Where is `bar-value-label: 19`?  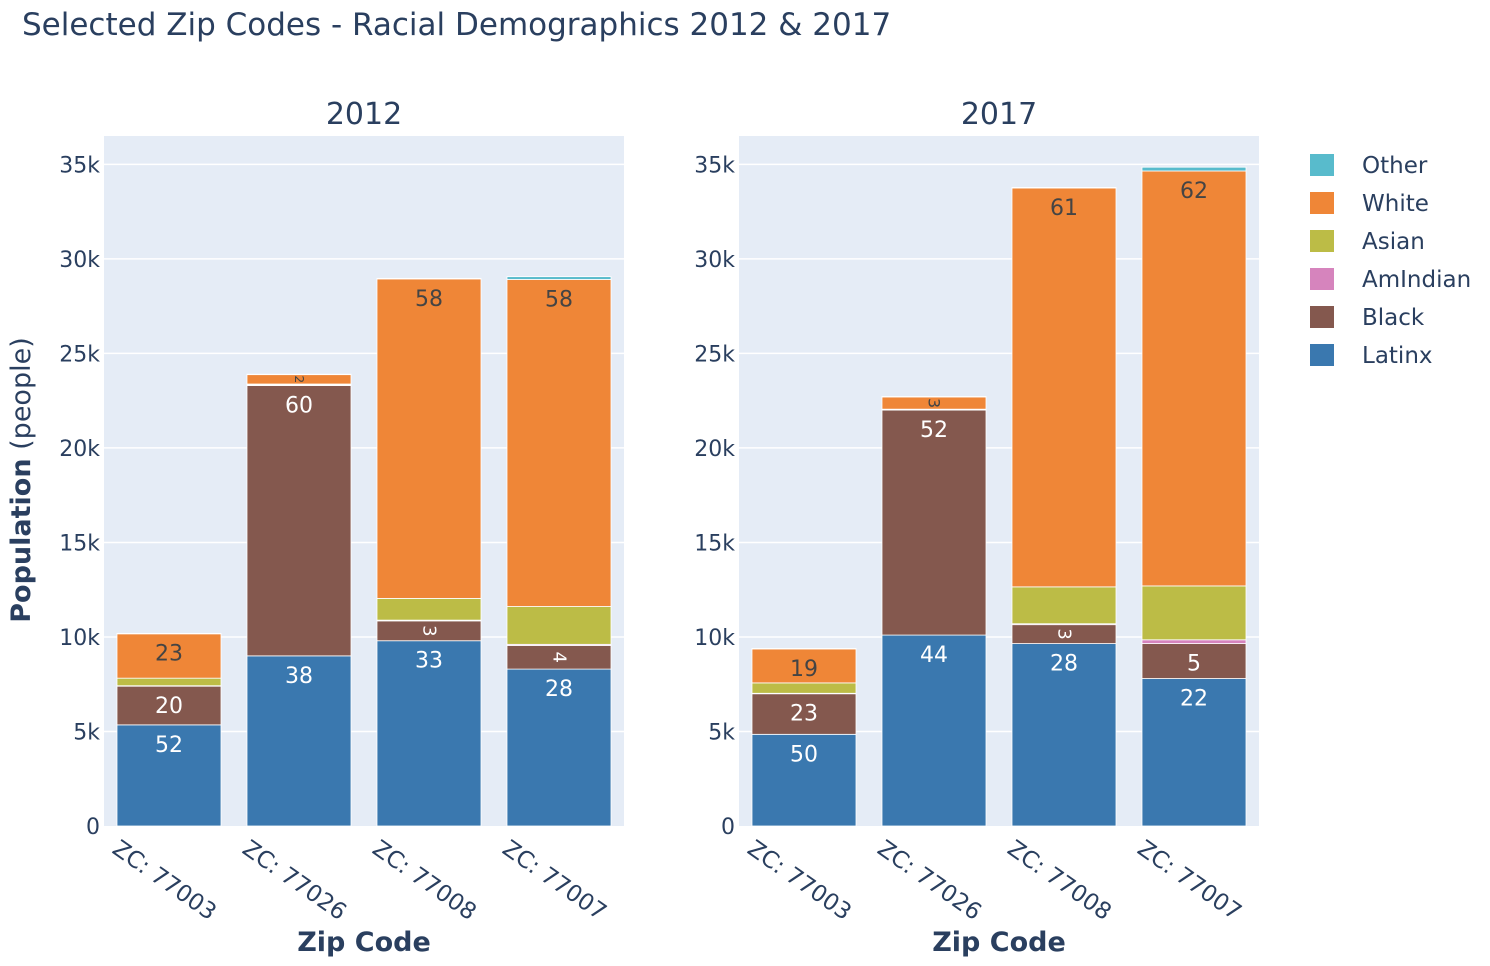 bar-value-label: 19 is located at coordinates (804, 669).